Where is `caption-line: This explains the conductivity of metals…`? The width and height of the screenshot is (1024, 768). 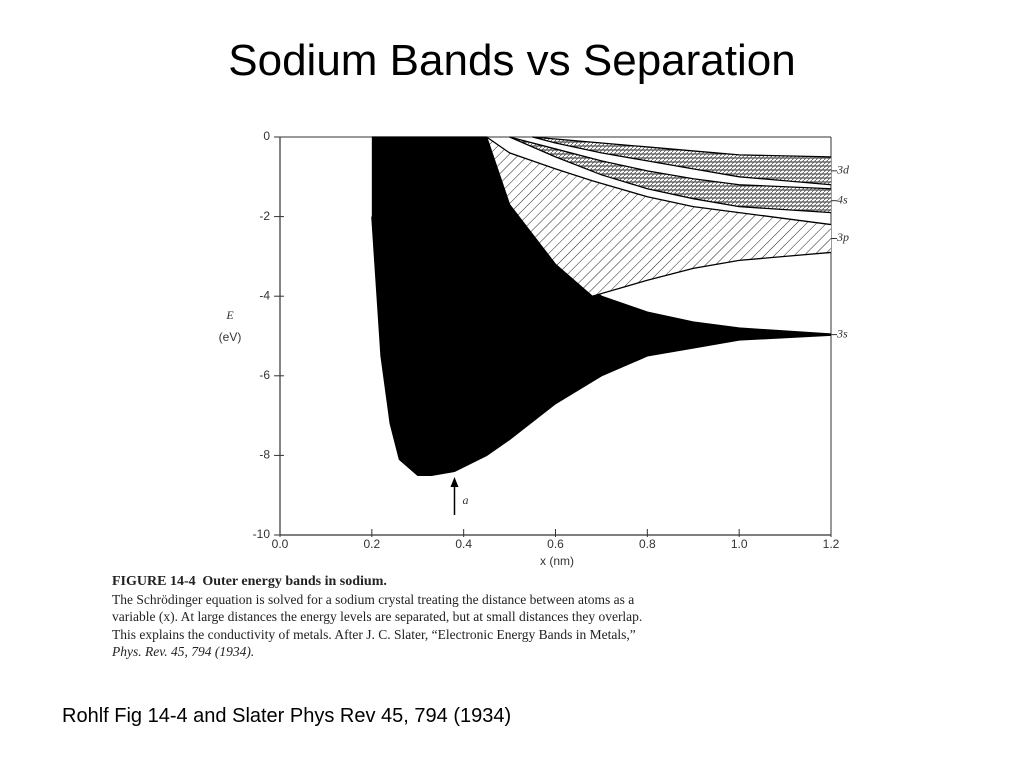 caption-line: This explains the conductivity of metals… is located at coordinates (374, 634).